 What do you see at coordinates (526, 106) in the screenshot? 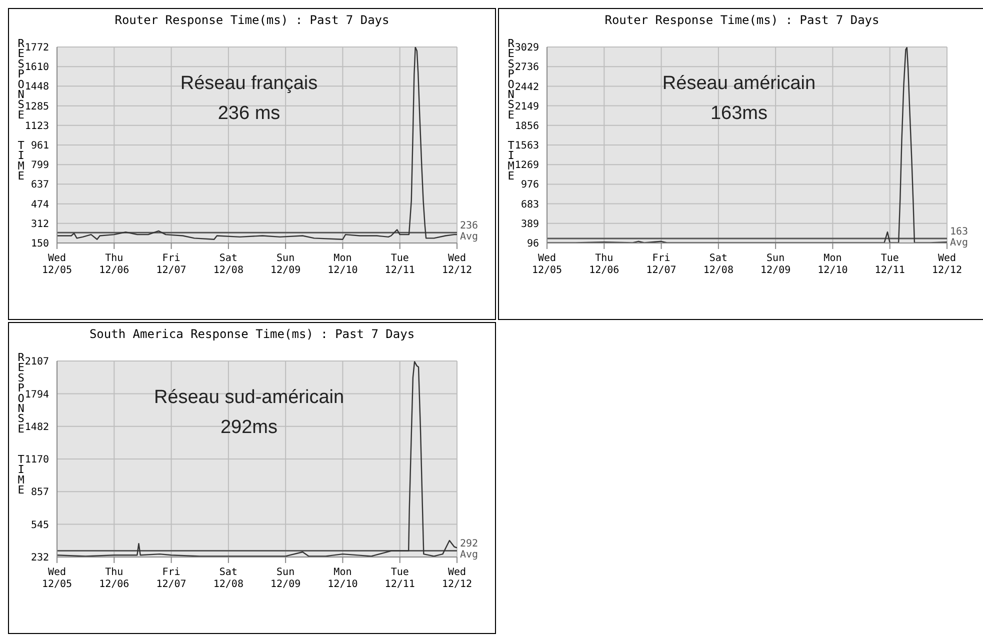
I see `y-tick-label: 2149` at bounding box center [526, 106].